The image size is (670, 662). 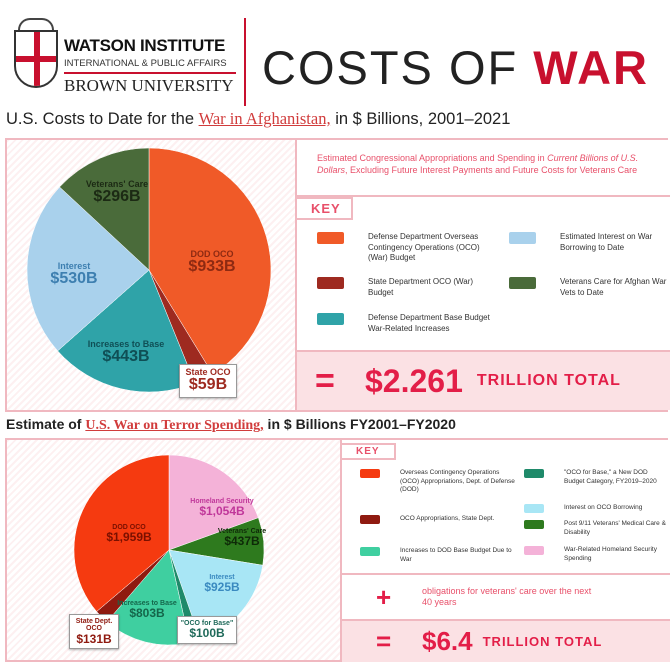 I want to click on slice-value: $1,959B, so click(x=129, y=537).